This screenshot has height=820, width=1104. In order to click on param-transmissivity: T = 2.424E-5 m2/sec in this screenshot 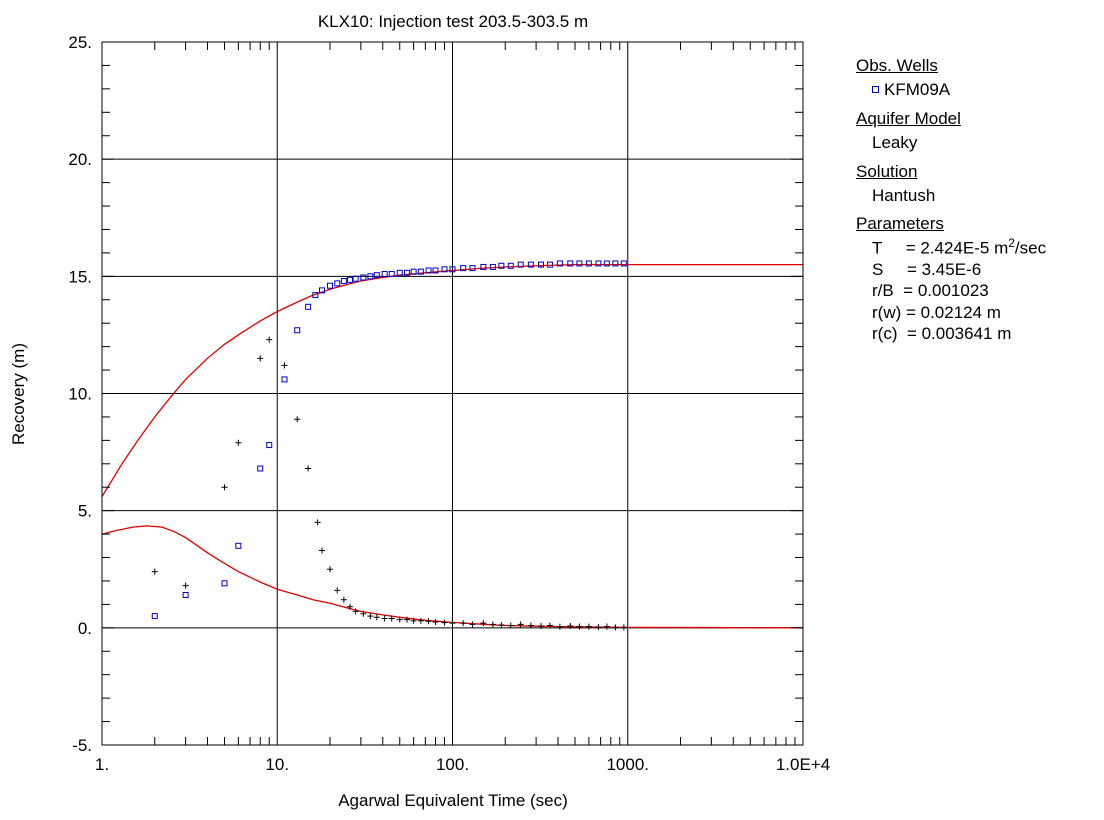, I will do `click(959, 247)`.